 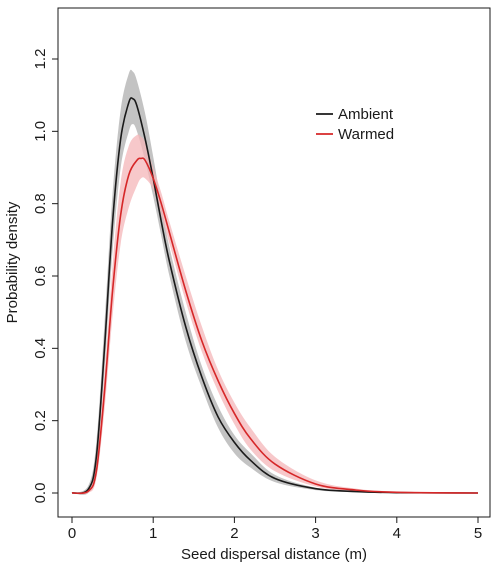 What do you see at coordinates (397, 533) in the screenshot?
I see `x-tick-label: 4` at bounding box center [397, 533].